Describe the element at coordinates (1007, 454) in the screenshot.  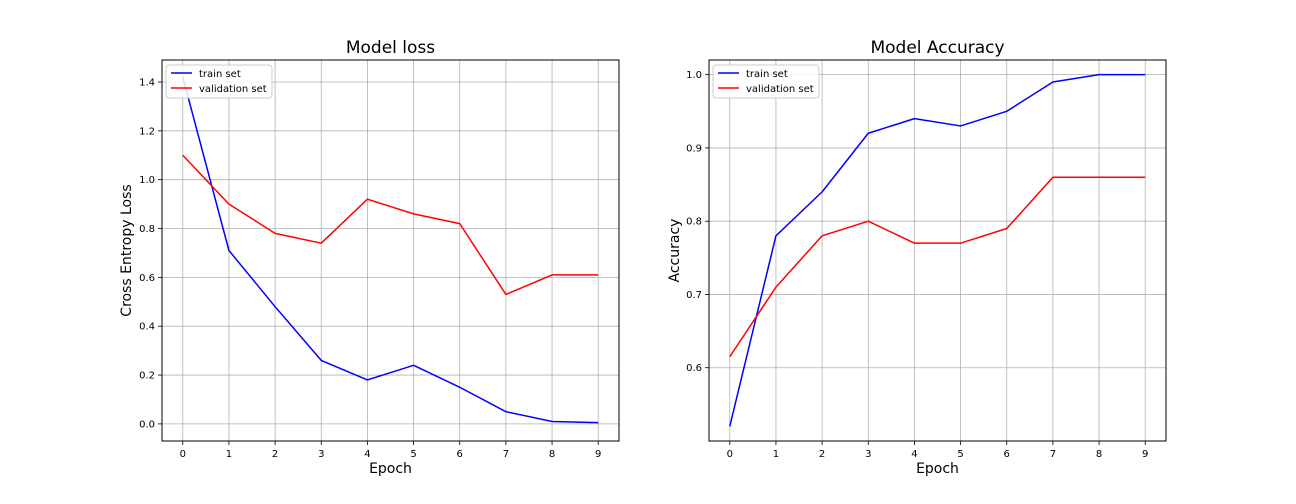
I see `accuracy-x-tick-label: 6` at that location.